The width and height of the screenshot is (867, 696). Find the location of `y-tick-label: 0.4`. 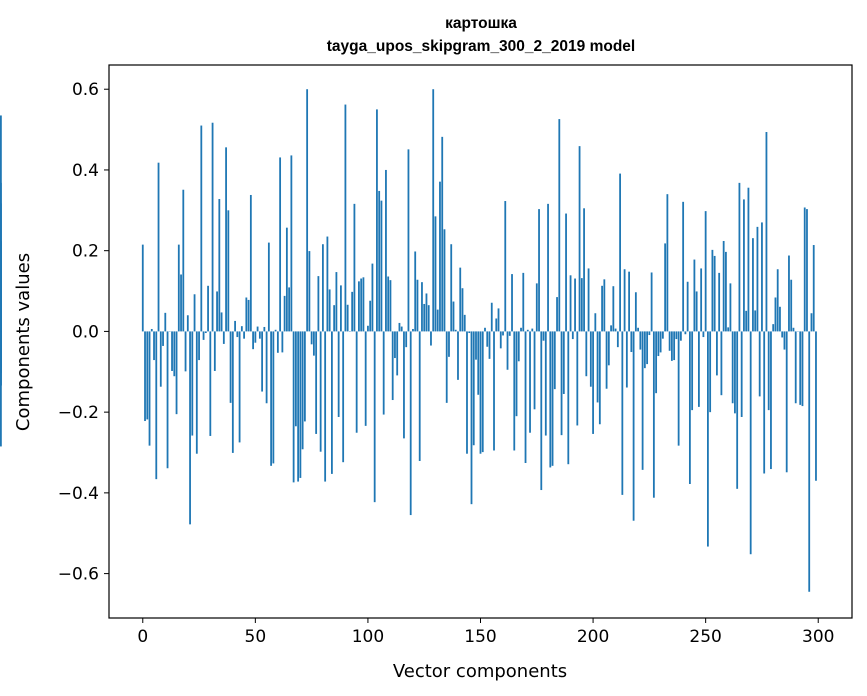

y-tick-label: 0.4 is located at coordinates (85, 171).